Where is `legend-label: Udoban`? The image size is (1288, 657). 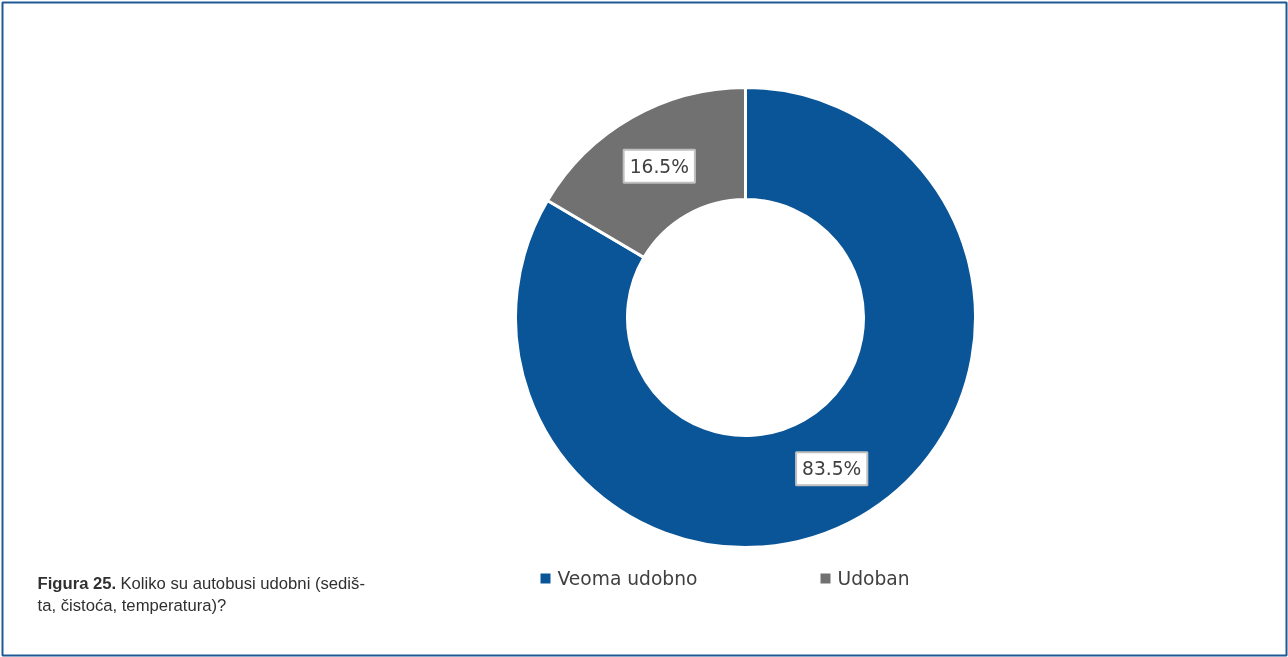
legend-label: Udoban is located at coordinates (873, 578).